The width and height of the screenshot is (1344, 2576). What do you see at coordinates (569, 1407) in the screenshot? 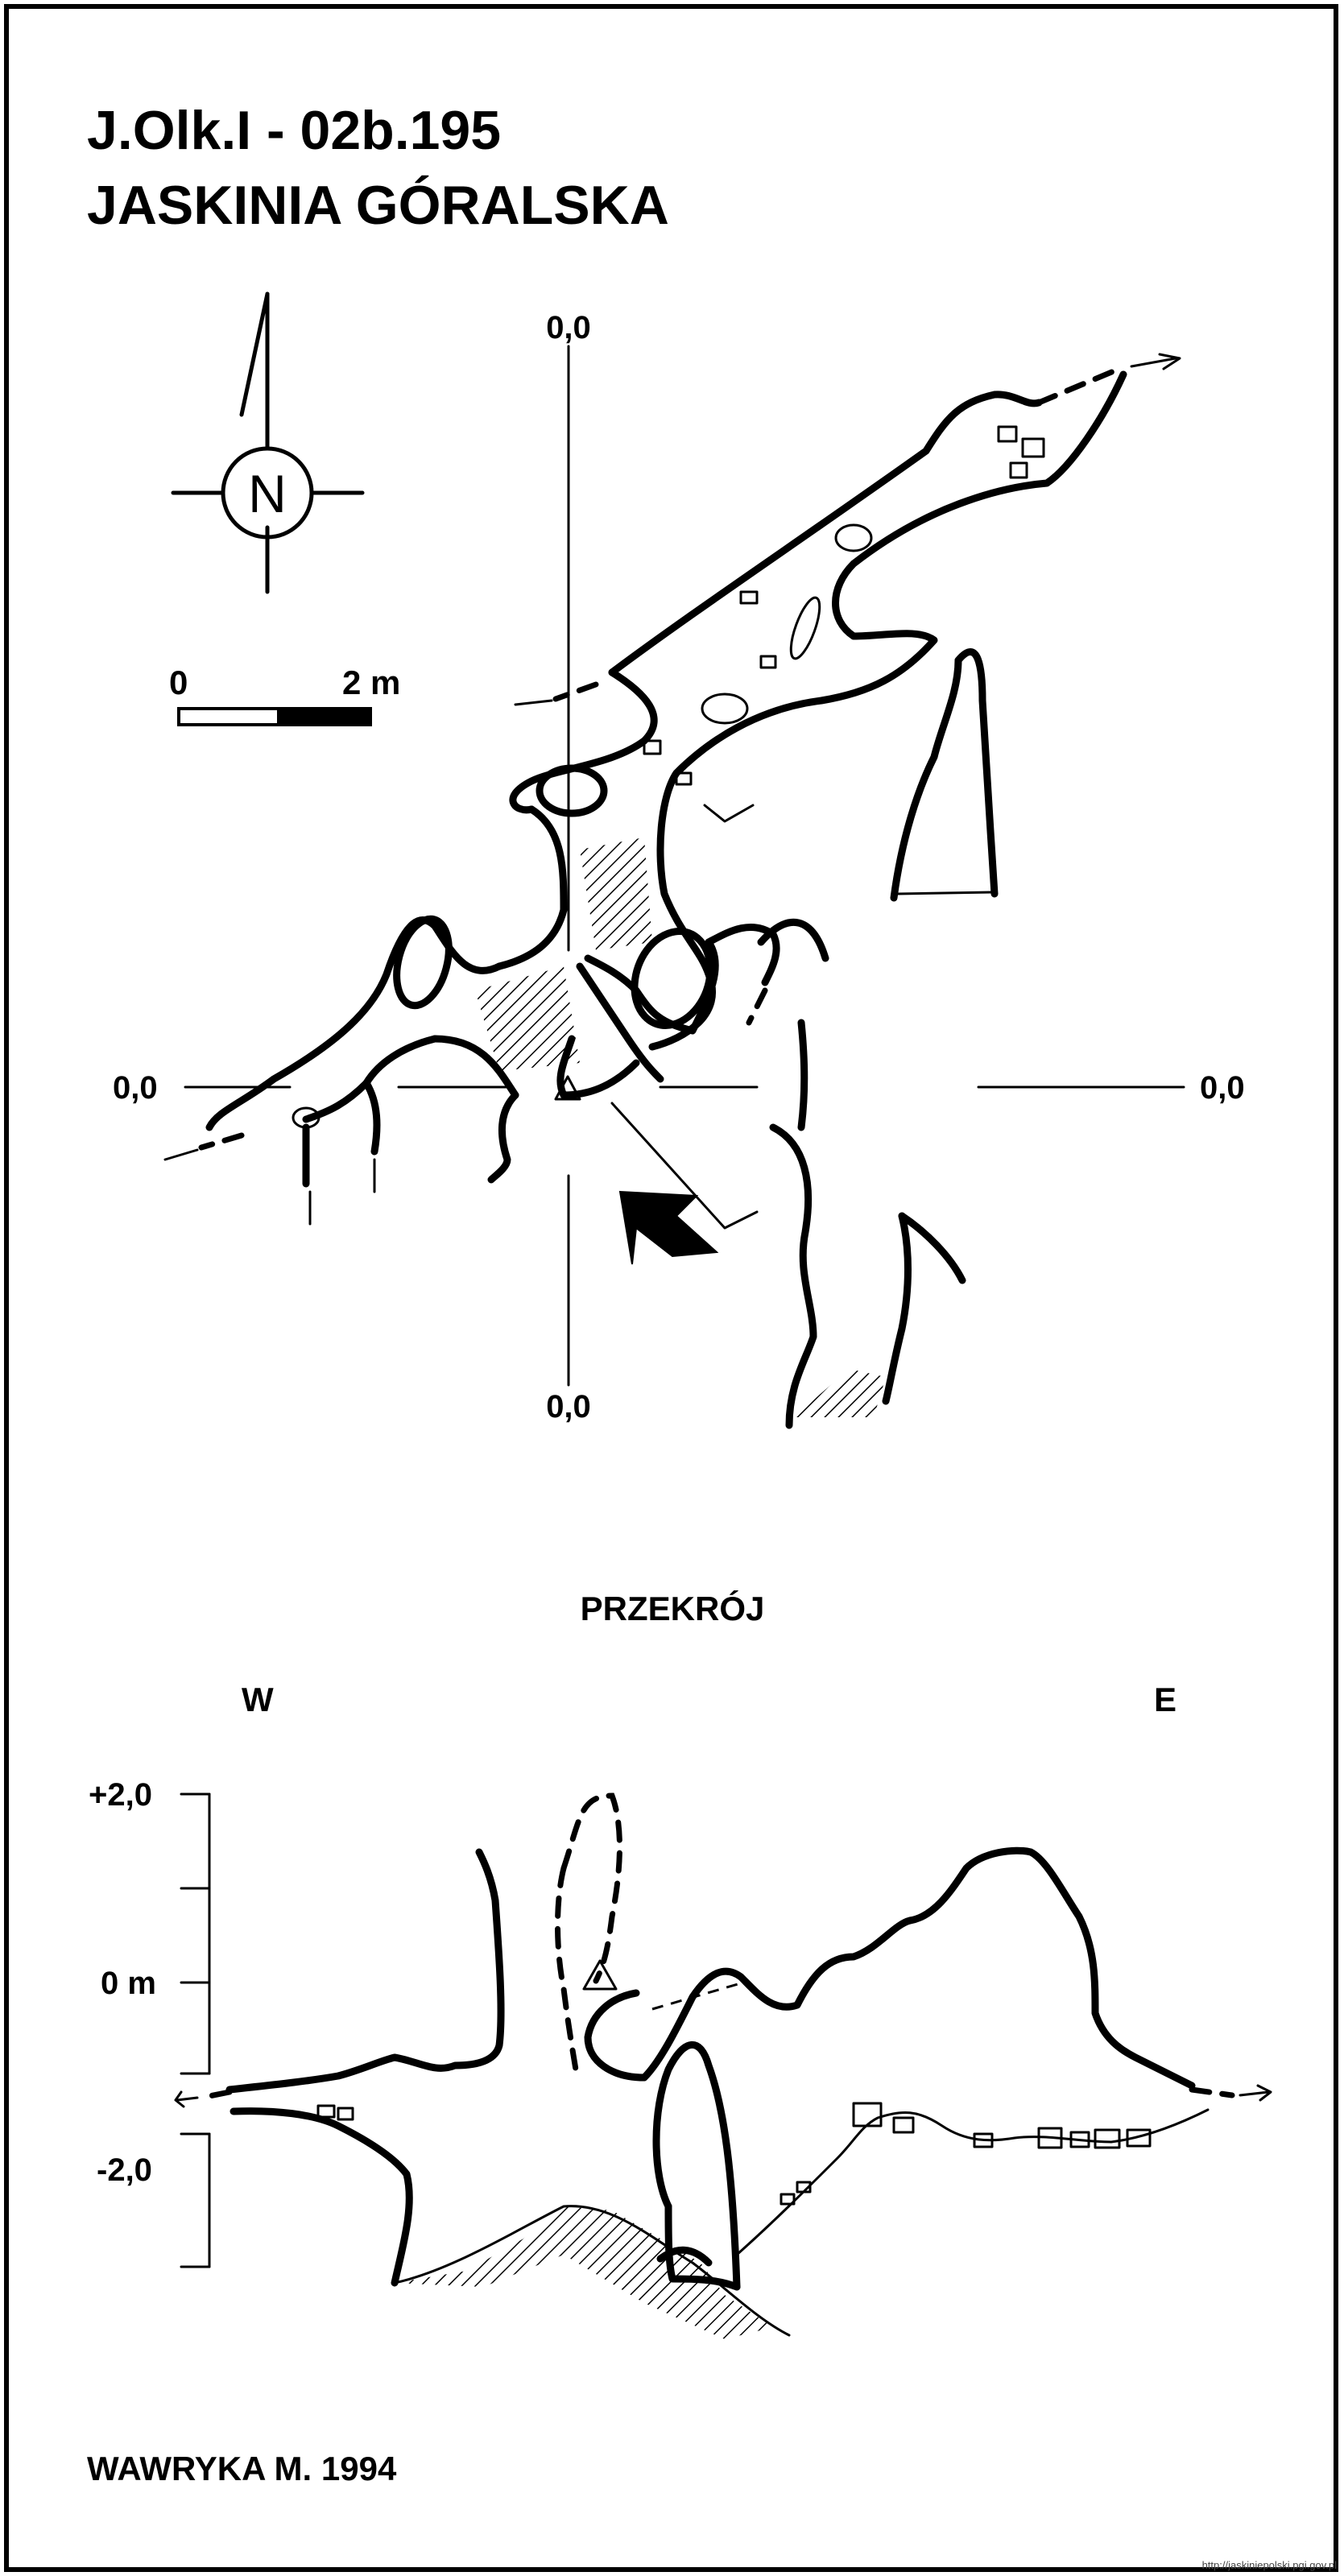
I see `axis-label-bottom: 0,0` at bounding box center [569, 1407].